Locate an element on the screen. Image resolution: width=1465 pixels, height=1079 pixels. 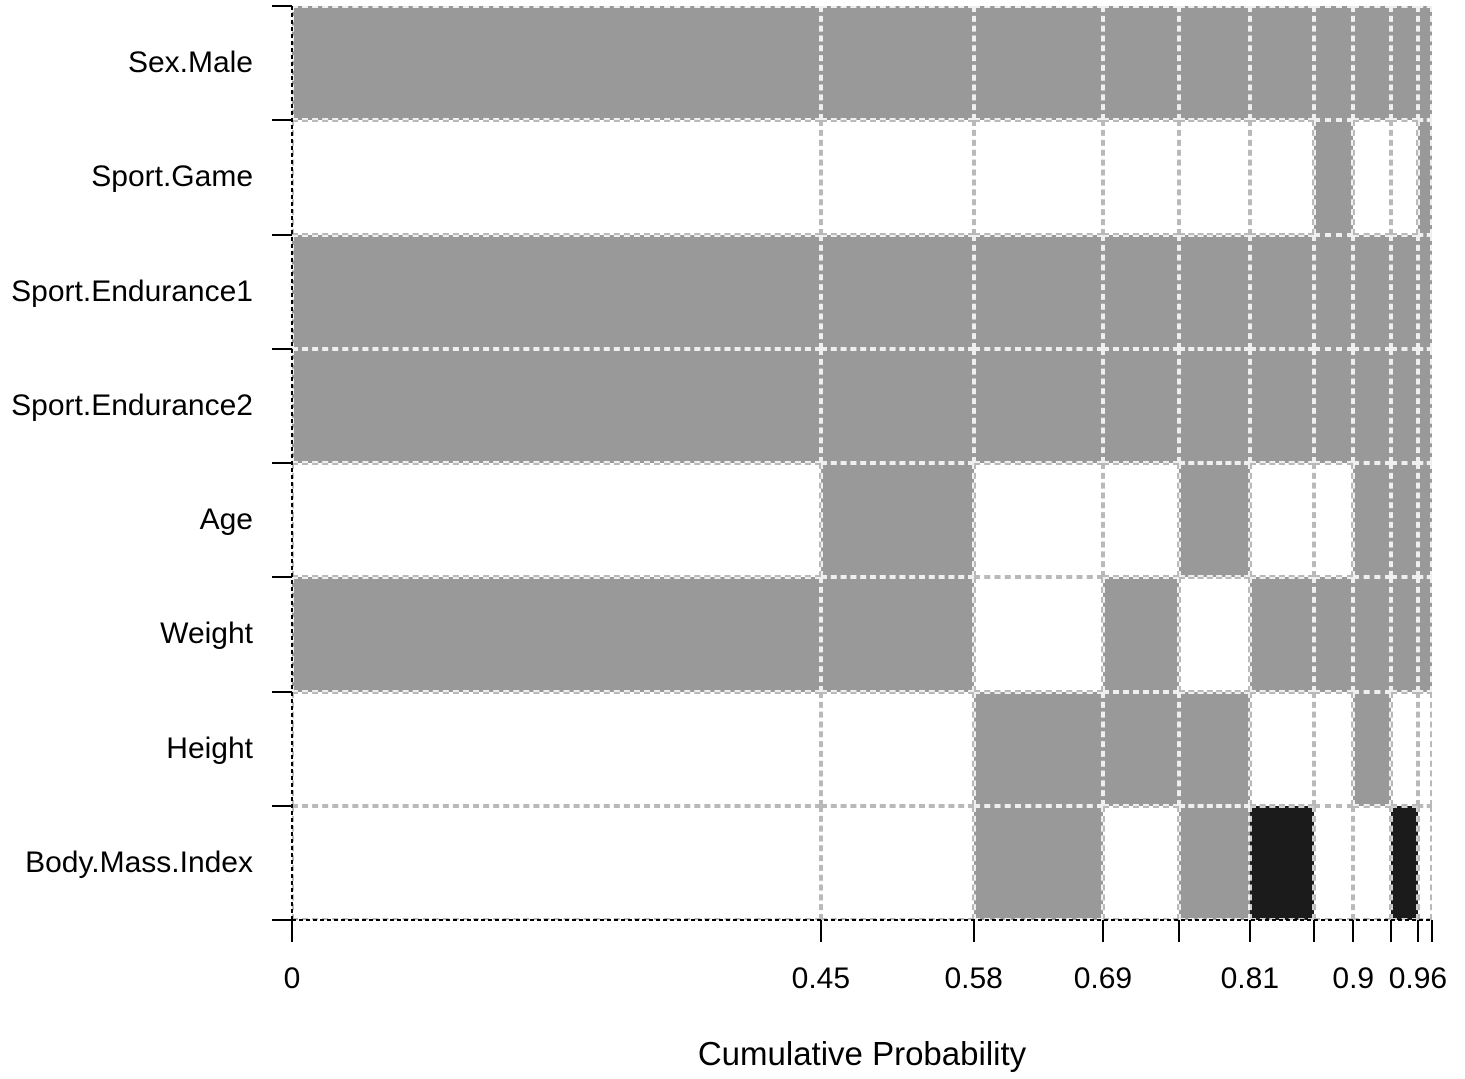
x-axis-tick-label: 0.96 is located at coordinates (1418, 978).